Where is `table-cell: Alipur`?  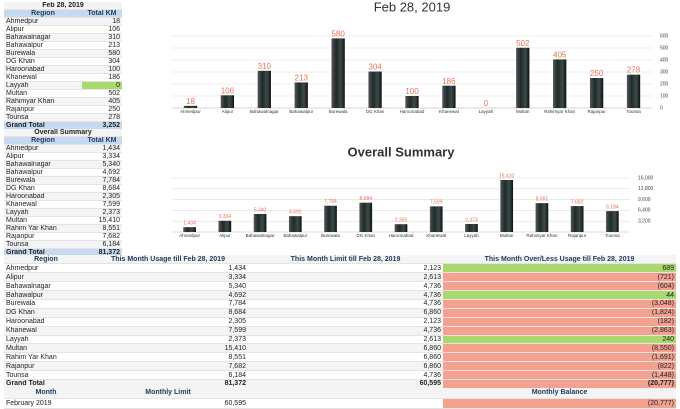 table-cell: Alipur is located at coordinates (46, 277).